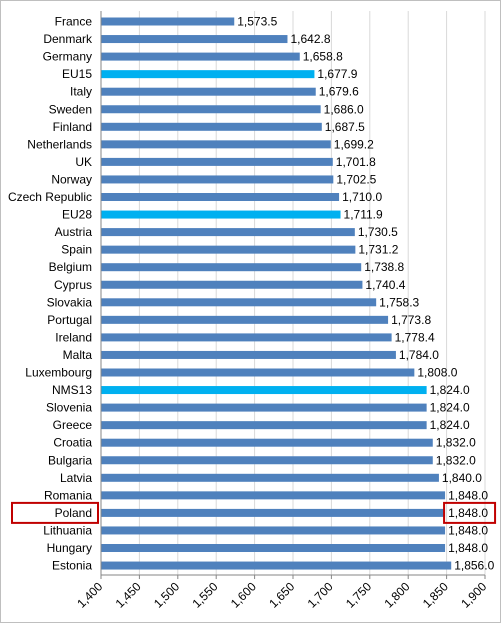 This screenshot has width=501, height=627. What do you see at coordinates (239, 302) in the screenshot?
I see `bar-slovakia` at bounding box center [239, 302].